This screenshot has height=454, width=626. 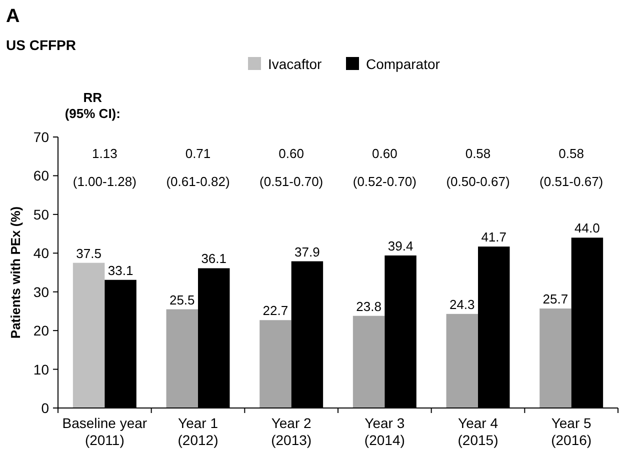 What do you see at coordinates (105, 431) in the screenshot?
I see `x-tick-label: Baseline year (2011)` at bounding box center [105, 431].